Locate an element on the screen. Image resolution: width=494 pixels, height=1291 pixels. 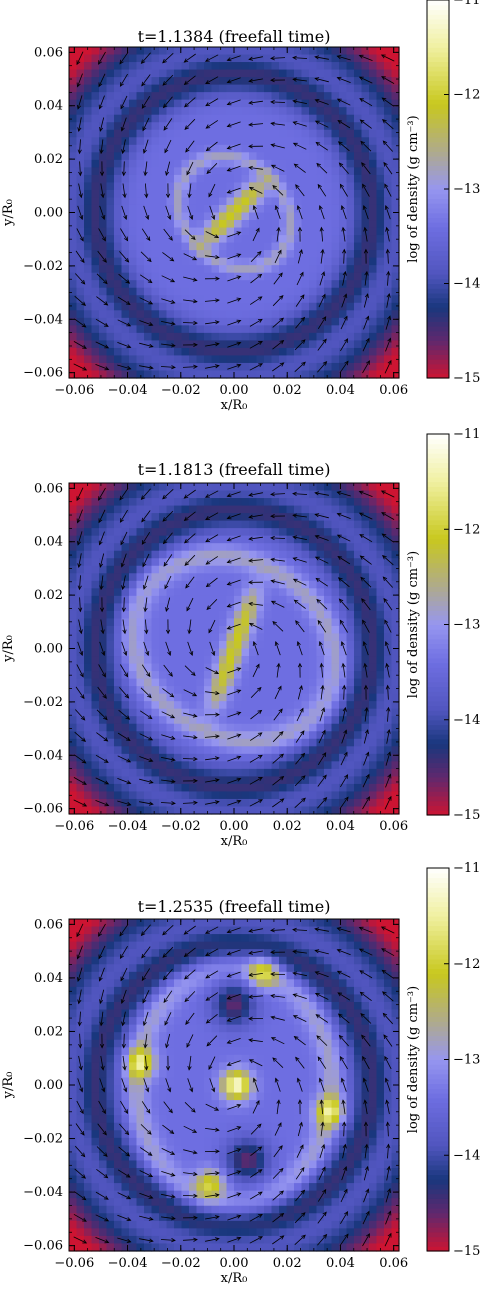
x-tick-label: −0.04 is located at coordinates (128, 390).